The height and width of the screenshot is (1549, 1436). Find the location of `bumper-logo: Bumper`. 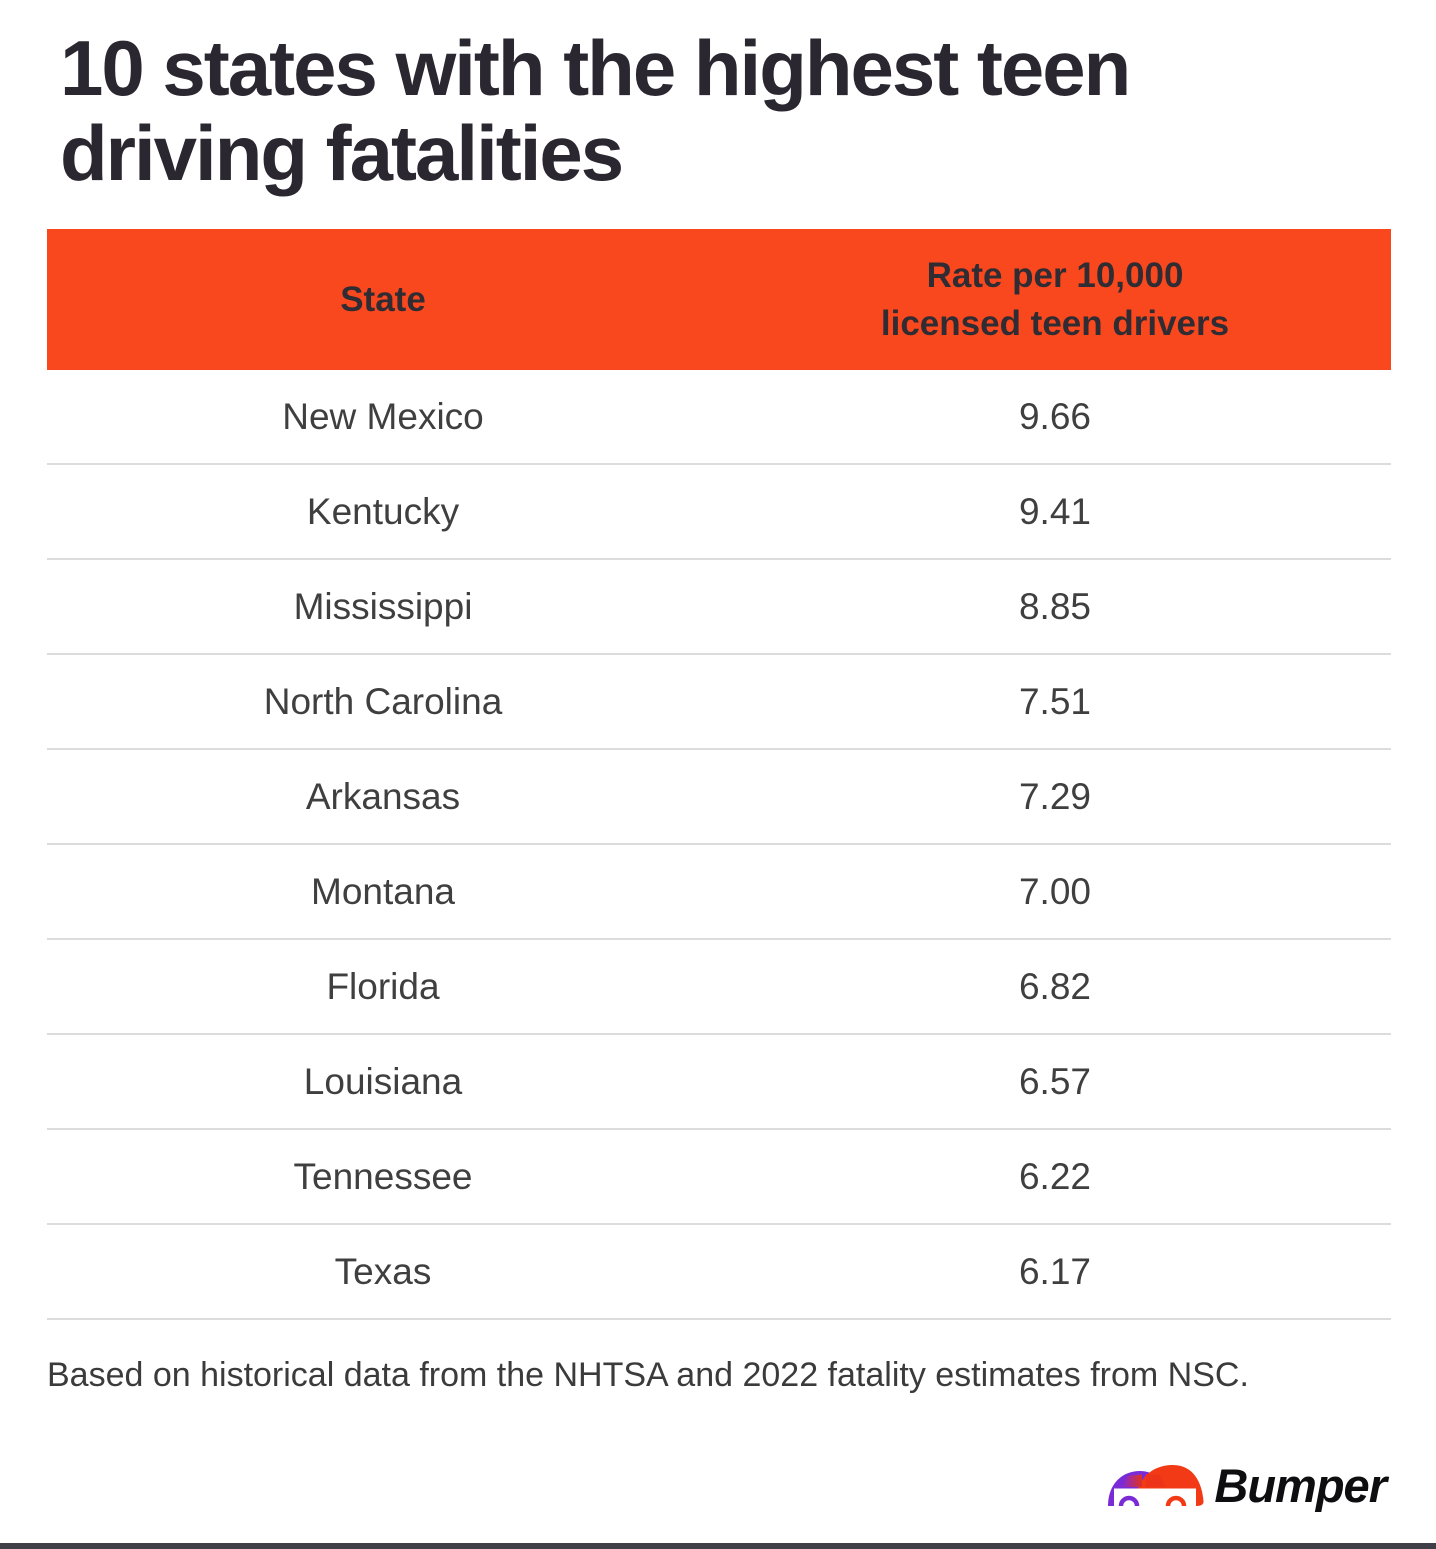

bumper-logo: Bumper is located at coordinates (1249, 1485).